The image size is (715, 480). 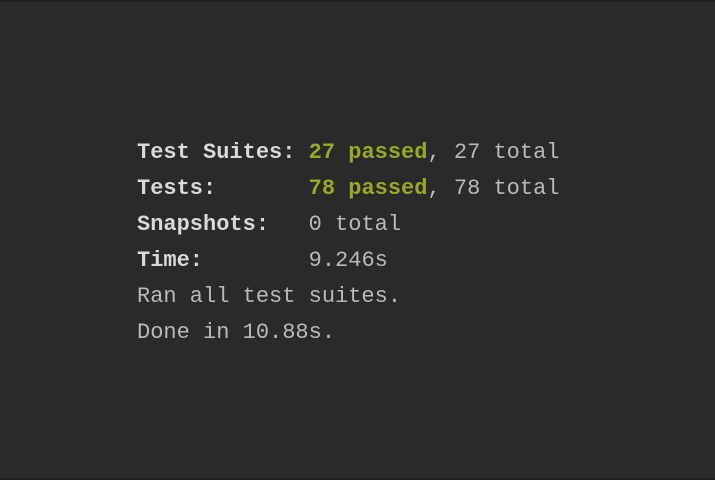 What do you see at coordinates (269, 296) in the screenshot?
I see `ran-all-suites-text: Ran all test suites.` at bounding box center [269, 296].